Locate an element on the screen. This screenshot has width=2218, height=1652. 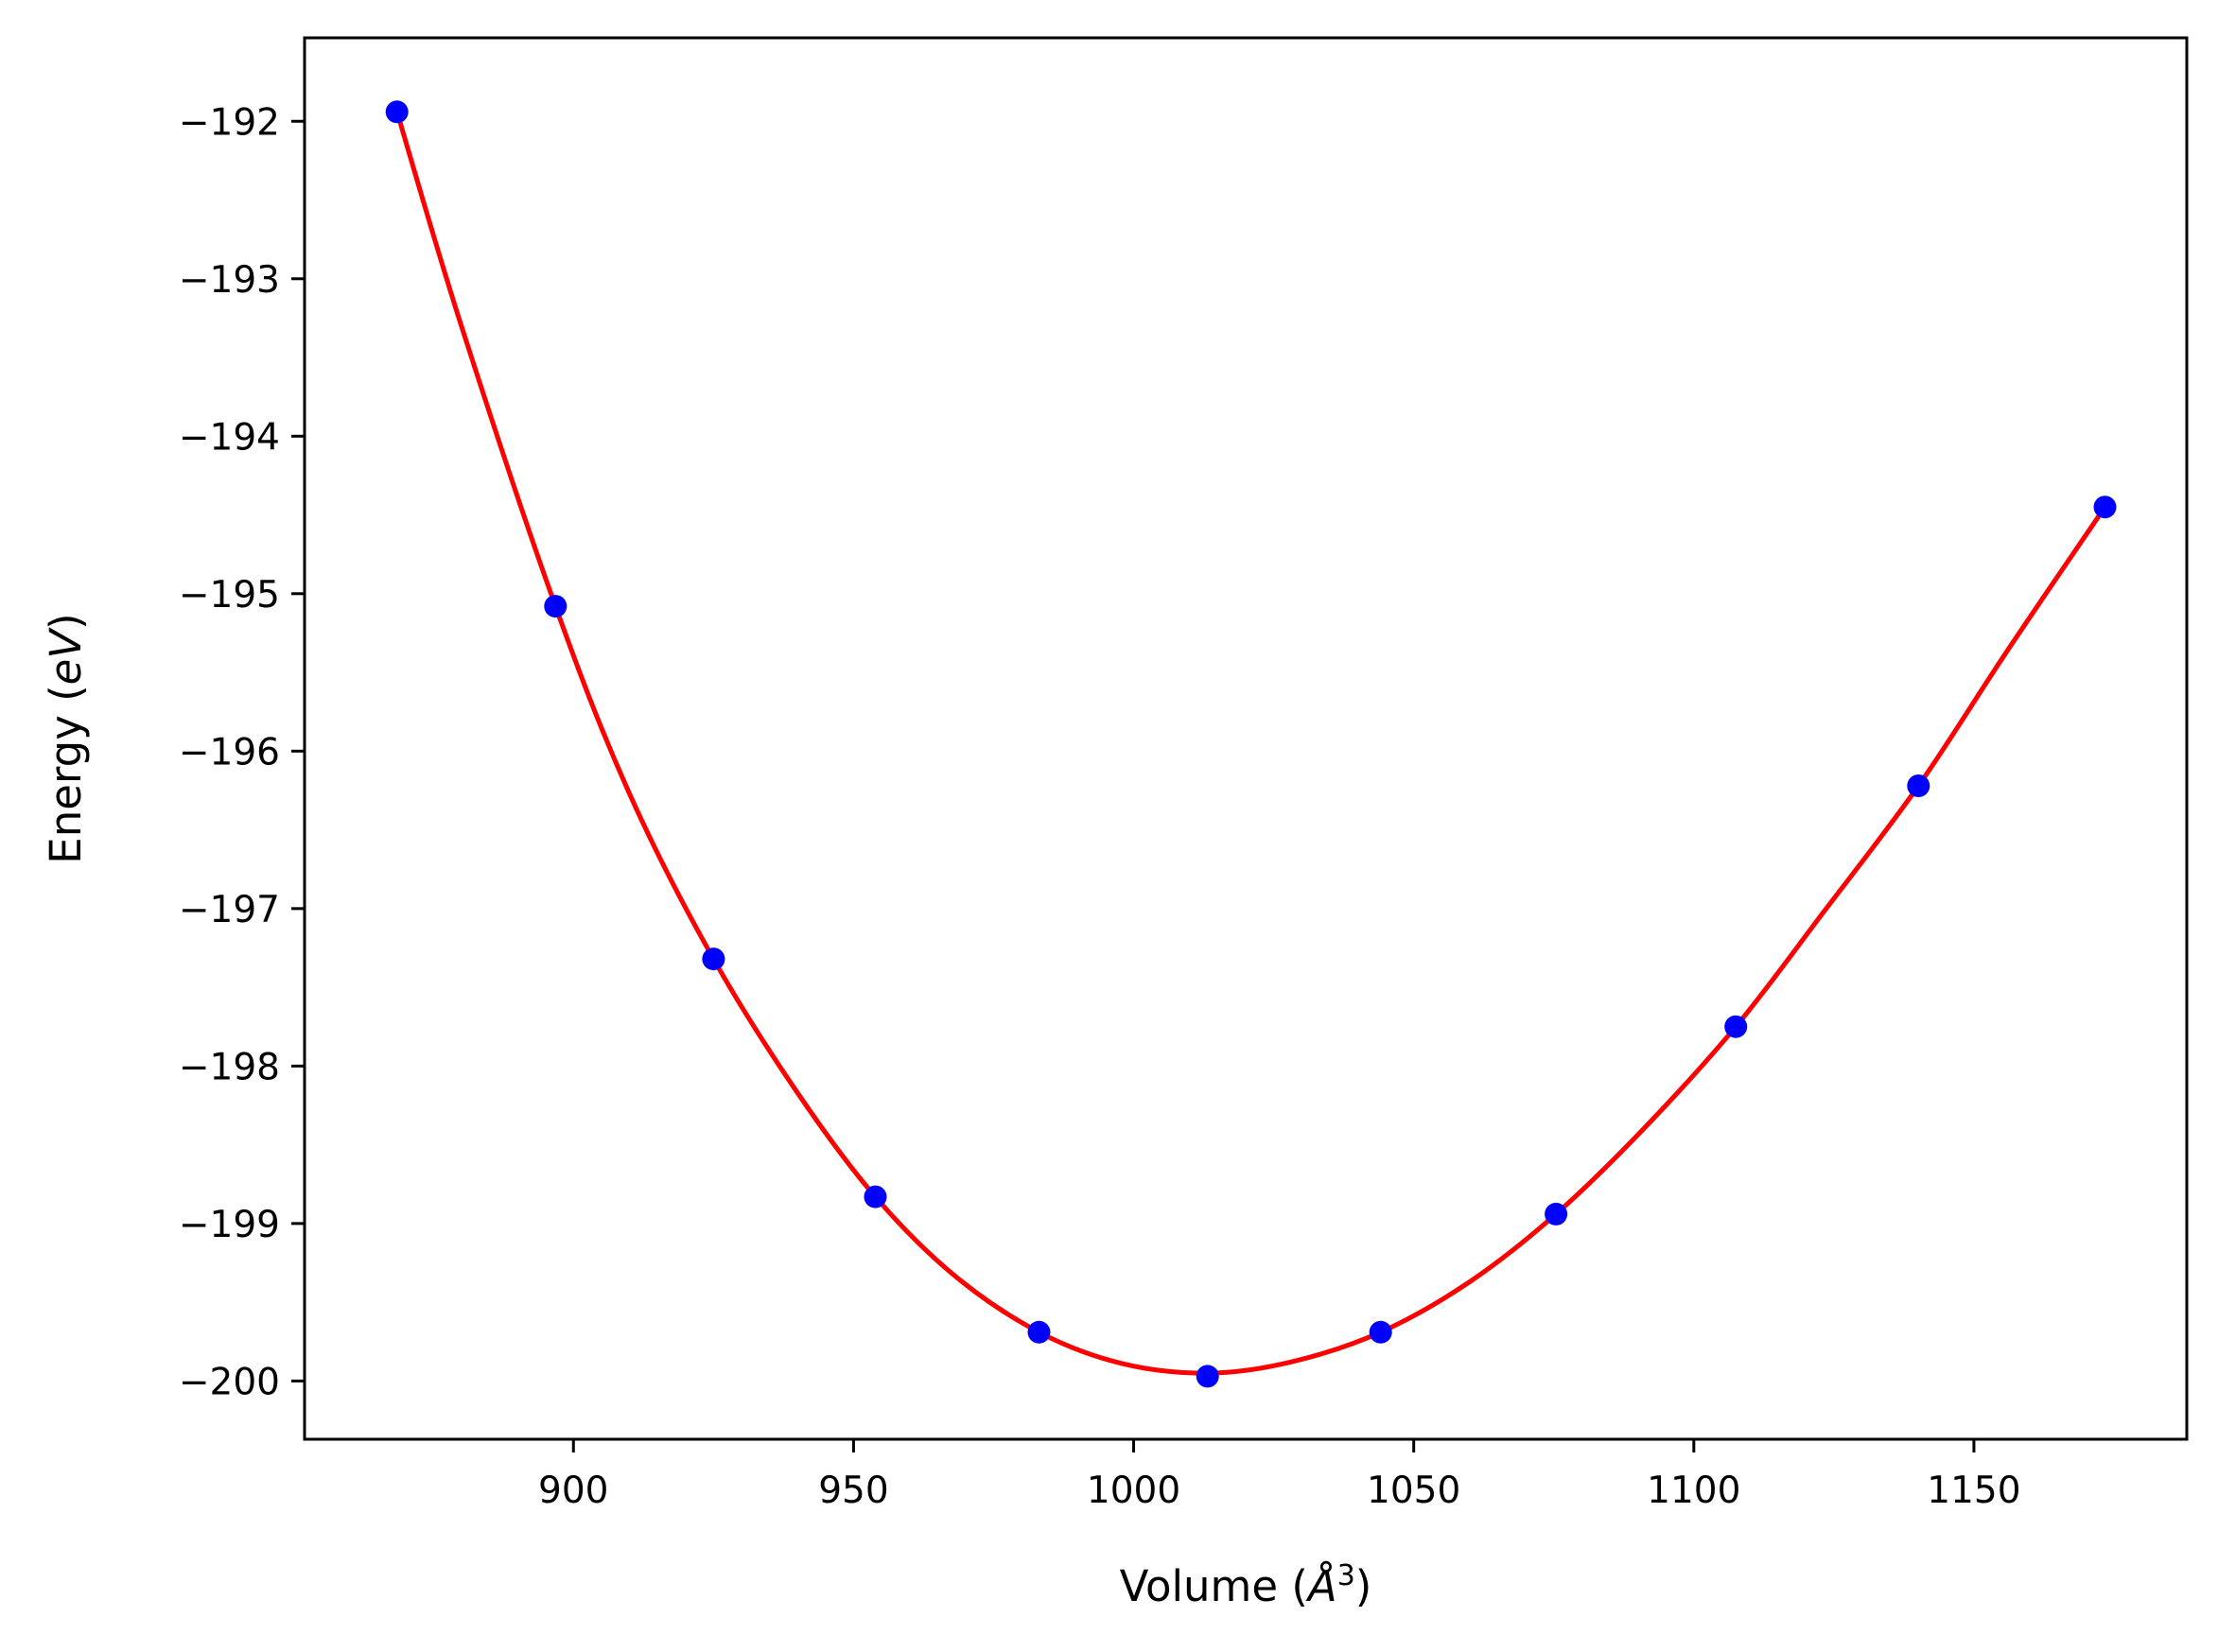
x-axis: 900 950 1000 1050 1100 1150 is located at coordinates (1279, 1475).